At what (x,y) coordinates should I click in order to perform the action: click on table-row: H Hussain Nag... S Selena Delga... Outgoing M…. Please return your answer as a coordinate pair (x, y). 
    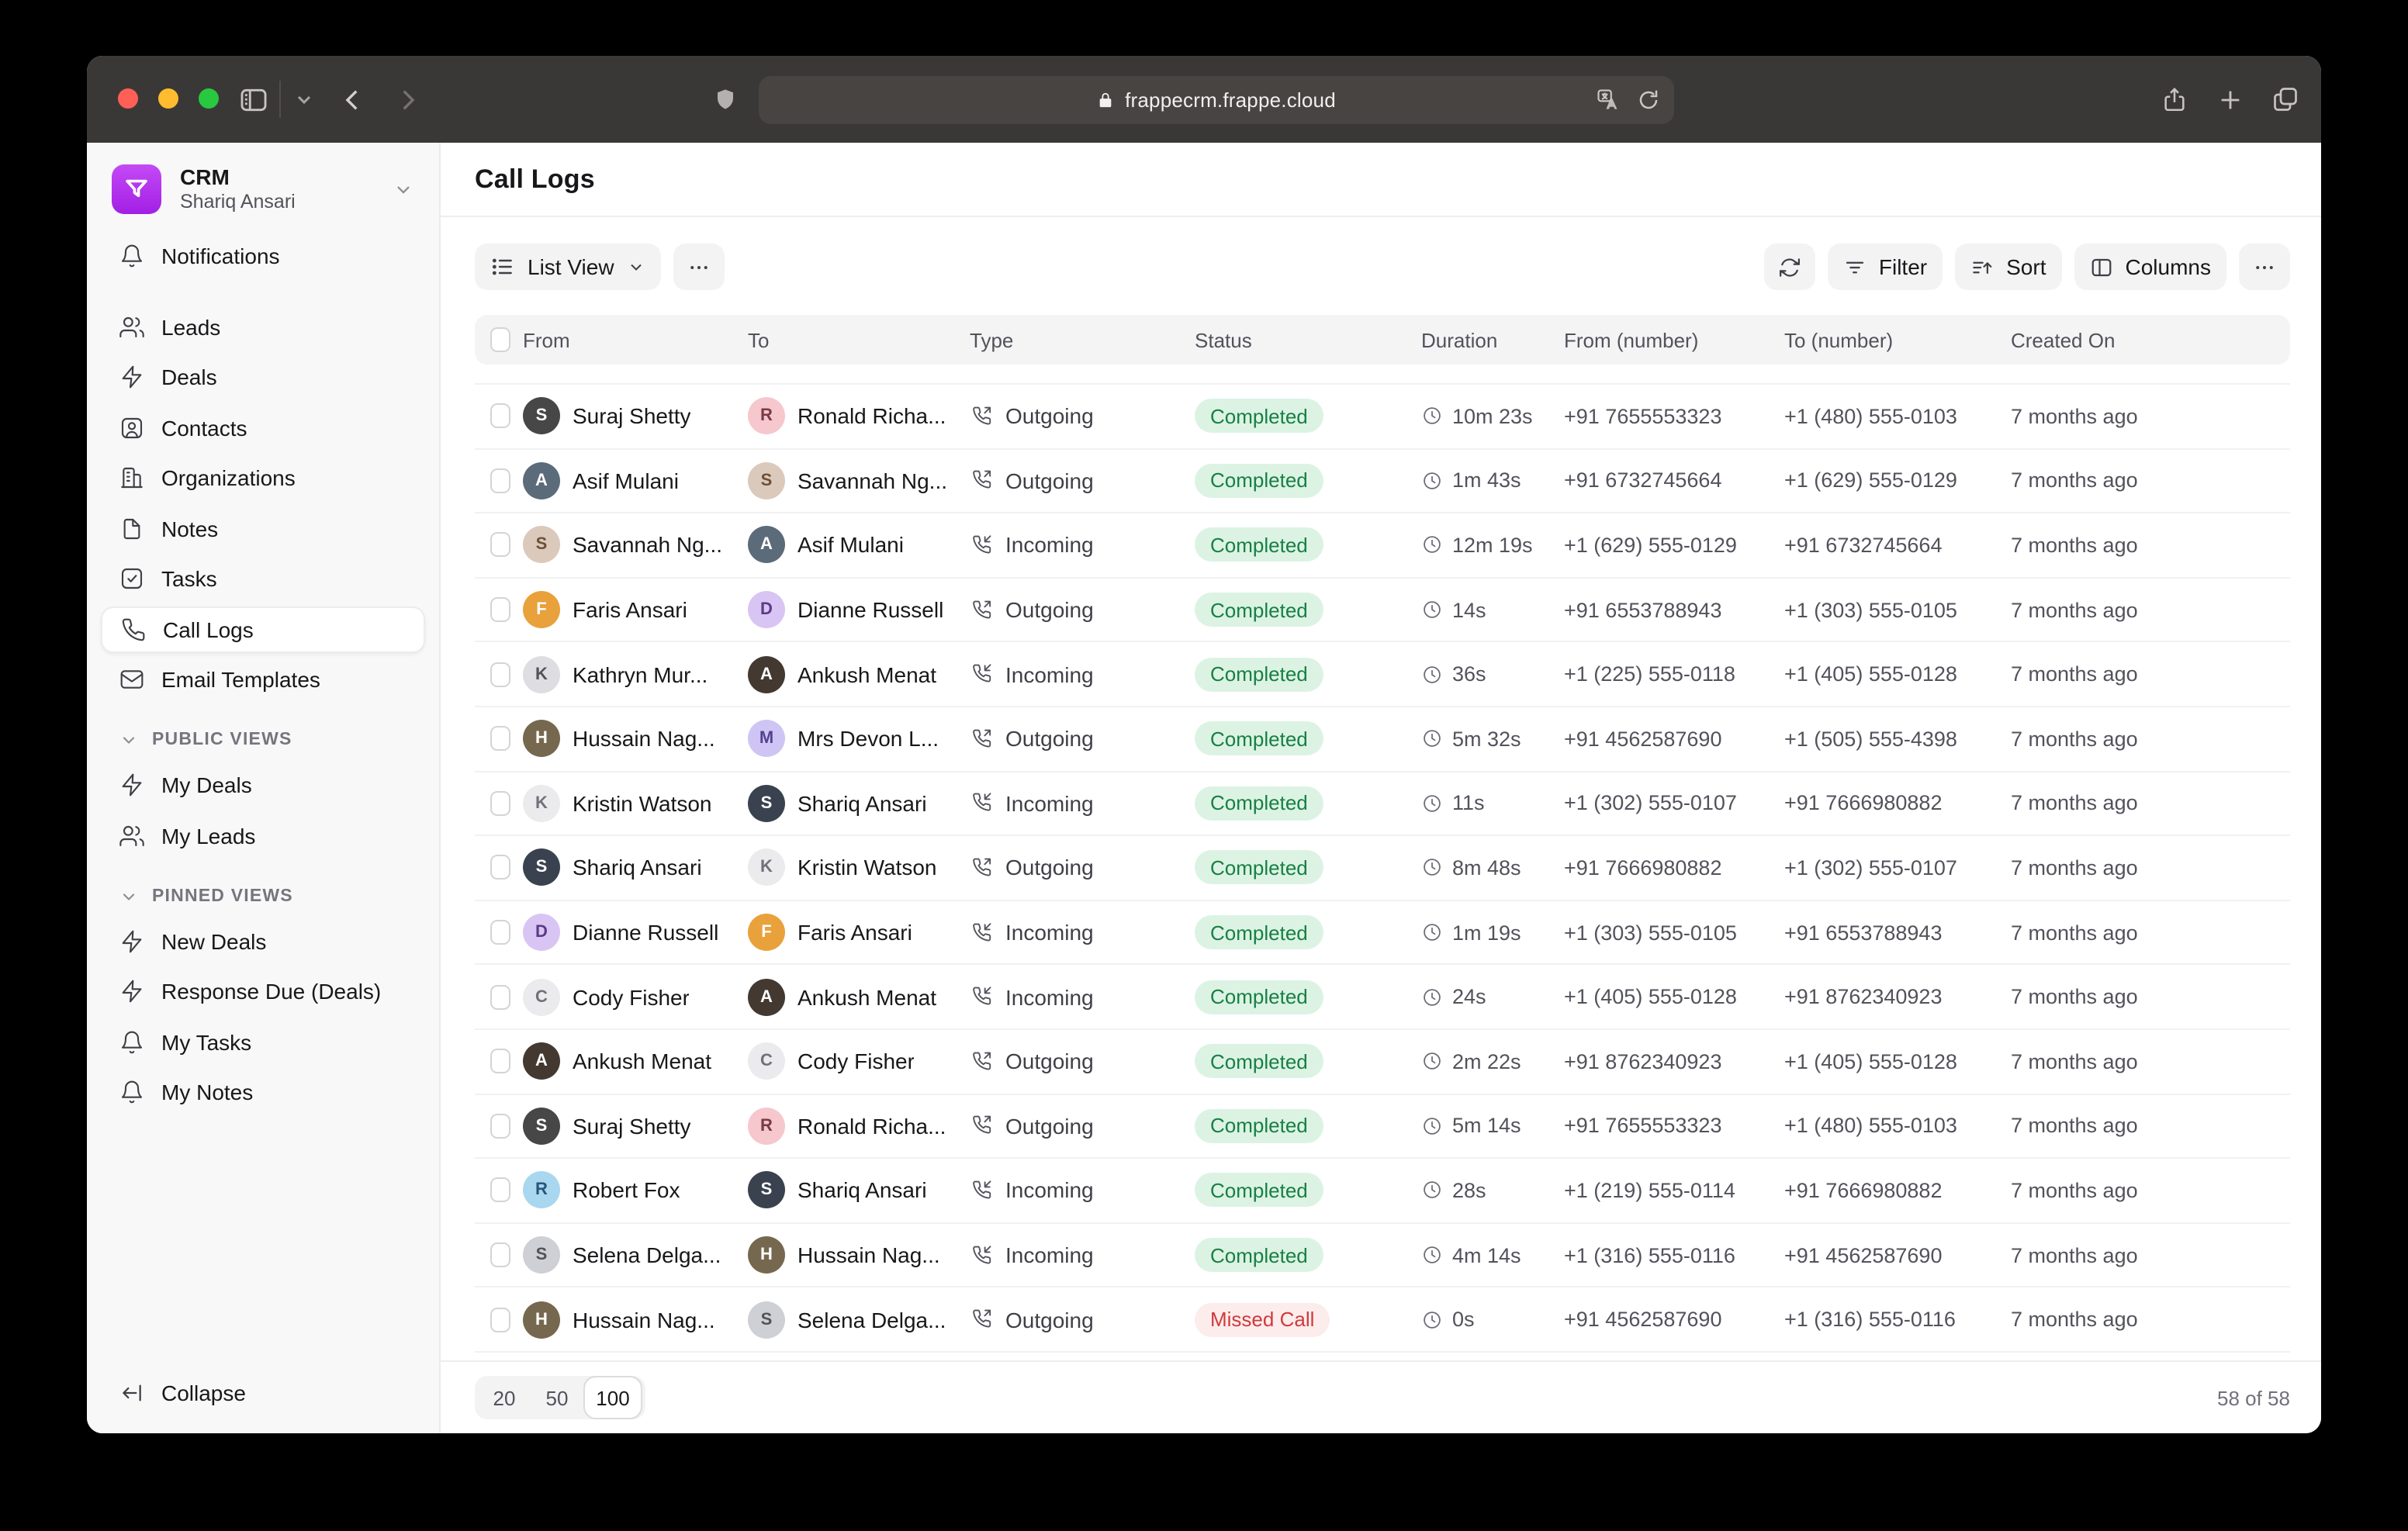
    Looking at the image, I should click on (1382, 1320).